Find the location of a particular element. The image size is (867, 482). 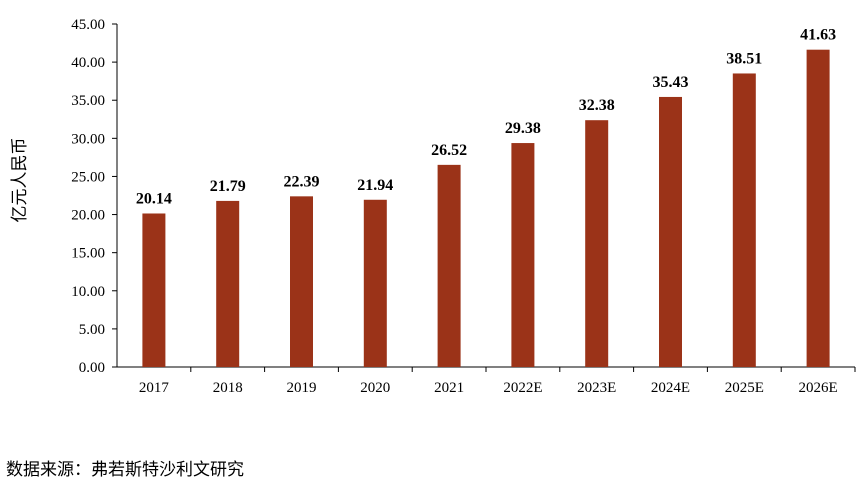

y-axis-title: 亿元人民币 is located at coordinates (20, 180).